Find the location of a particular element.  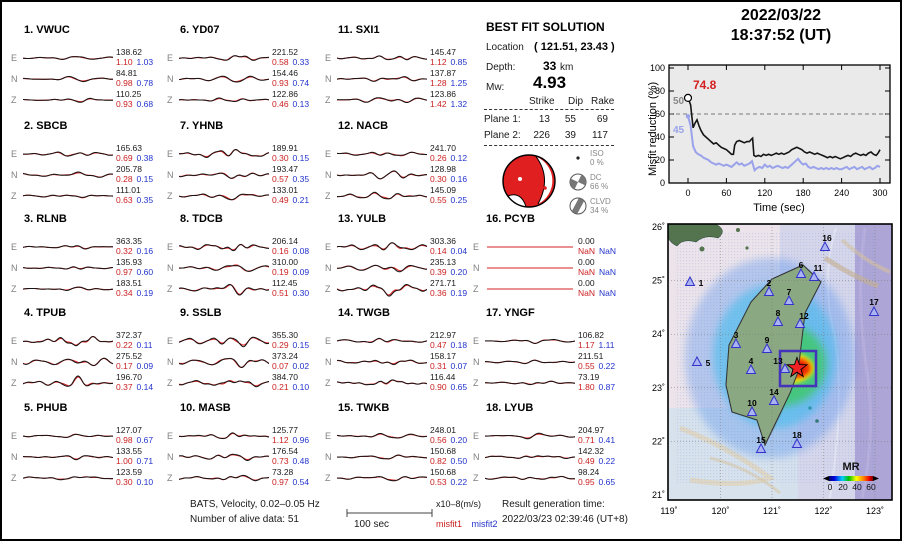

misfit2-value: 0.19 is located at coordinates (145, 293).